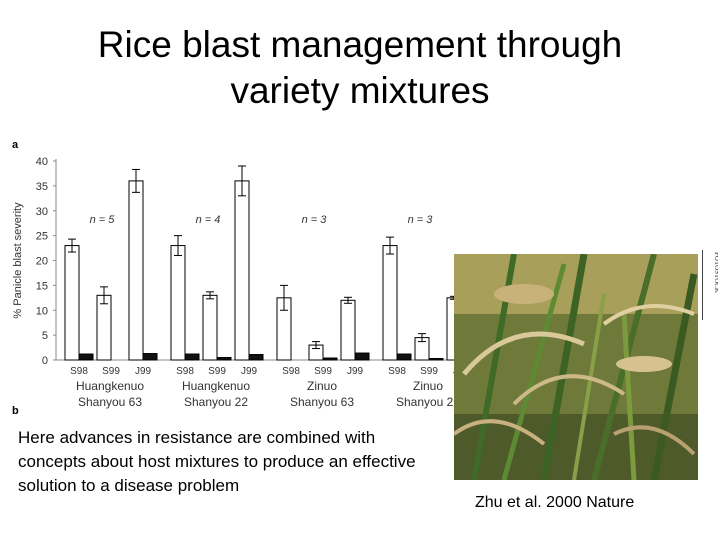 This screenshot has width=720, height=540. I want to click on photo-credit-divider, so click(702, 285).